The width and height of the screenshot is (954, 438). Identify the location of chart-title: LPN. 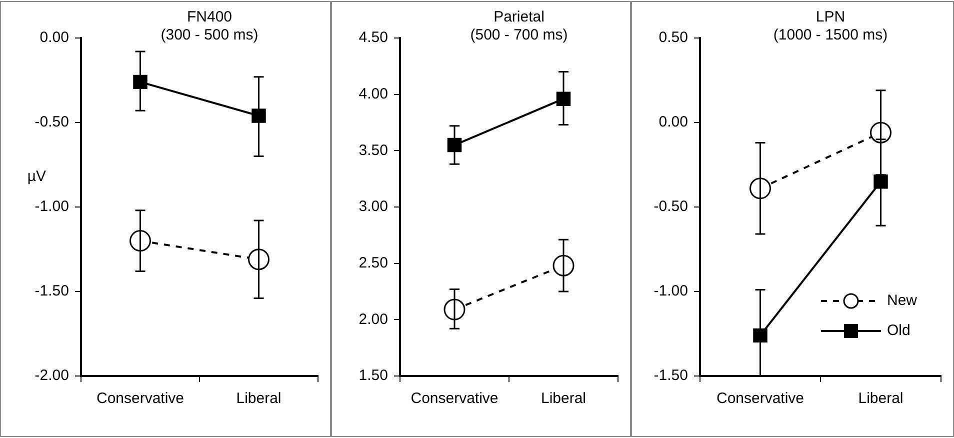
(831, 17).